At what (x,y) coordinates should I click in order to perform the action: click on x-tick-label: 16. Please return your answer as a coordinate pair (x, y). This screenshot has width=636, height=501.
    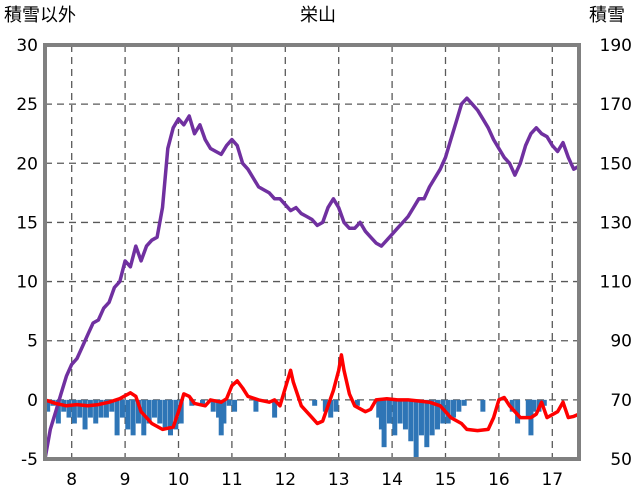
    Looking at the image, I should click on (499, 480).